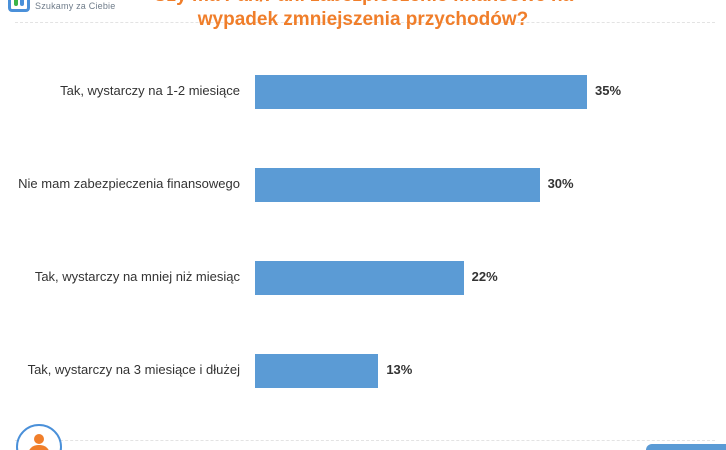  Describe the element at coordinates (133, 369) in the screenshot. I see `category-label: Tak, wystarczy na 3 miesiące i dłużej` at that location.